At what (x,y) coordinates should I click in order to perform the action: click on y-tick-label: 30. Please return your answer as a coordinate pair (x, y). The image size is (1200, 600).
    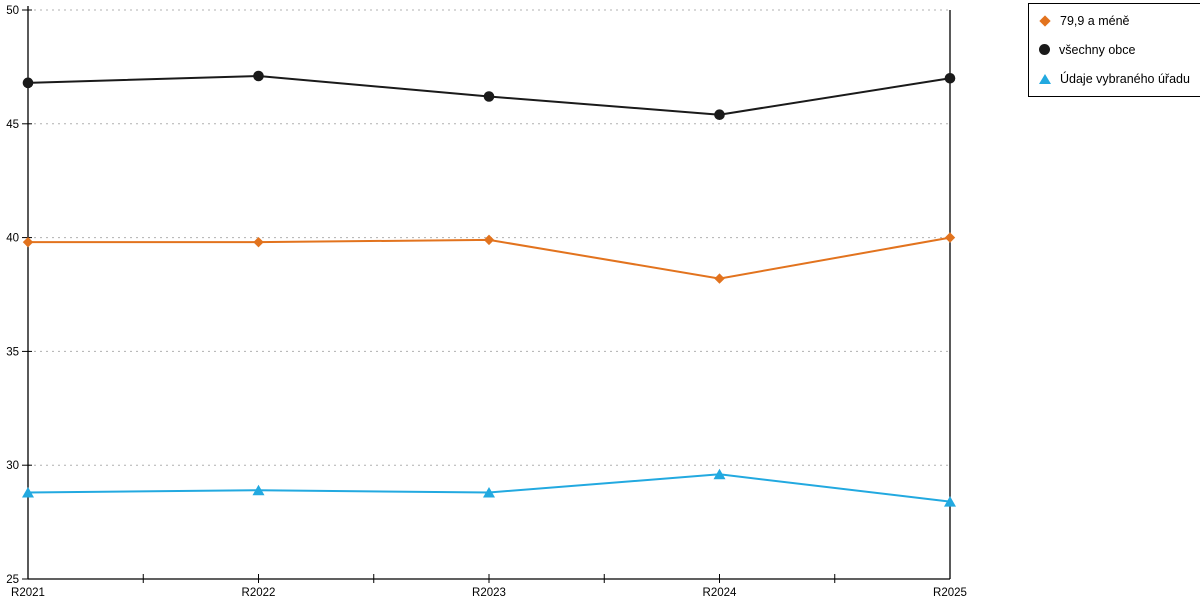
    Looking at the image, I should click on (12, 466).